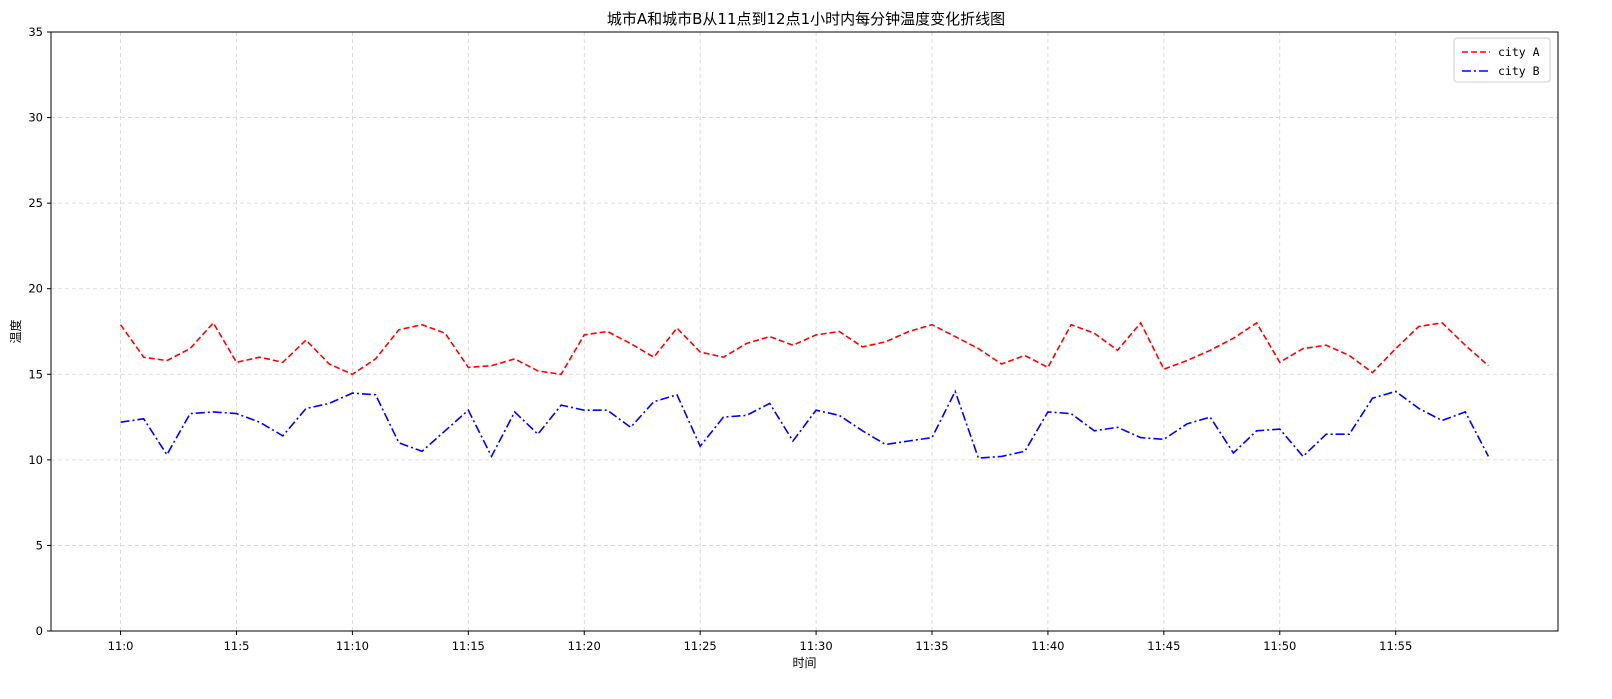 The width and height of the screenshot is (1612, 699). What do you see at coordinates (1163, 646) in the screenshot?
I see `x-tick-label: 11:45` at bounding box center [1163, 646].